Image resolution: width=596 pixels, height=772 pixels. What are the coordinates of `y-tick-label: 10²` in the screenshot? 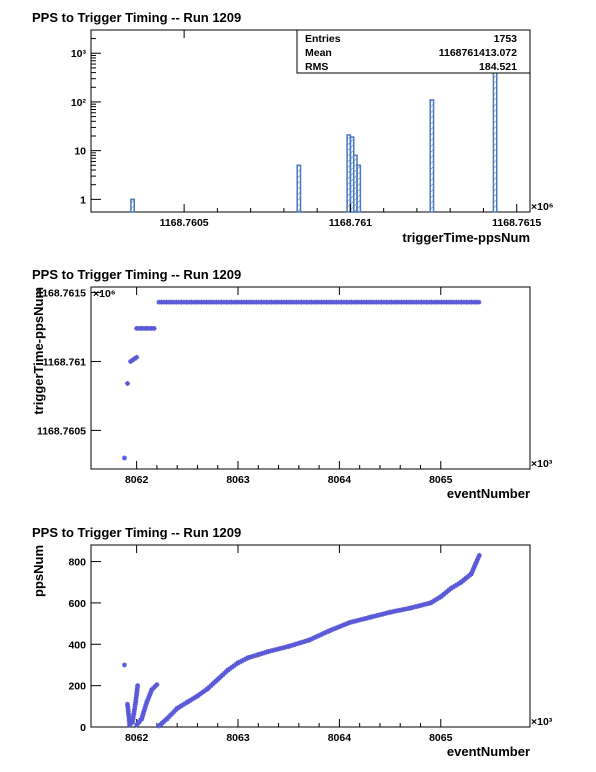 It's located at (79, 103).